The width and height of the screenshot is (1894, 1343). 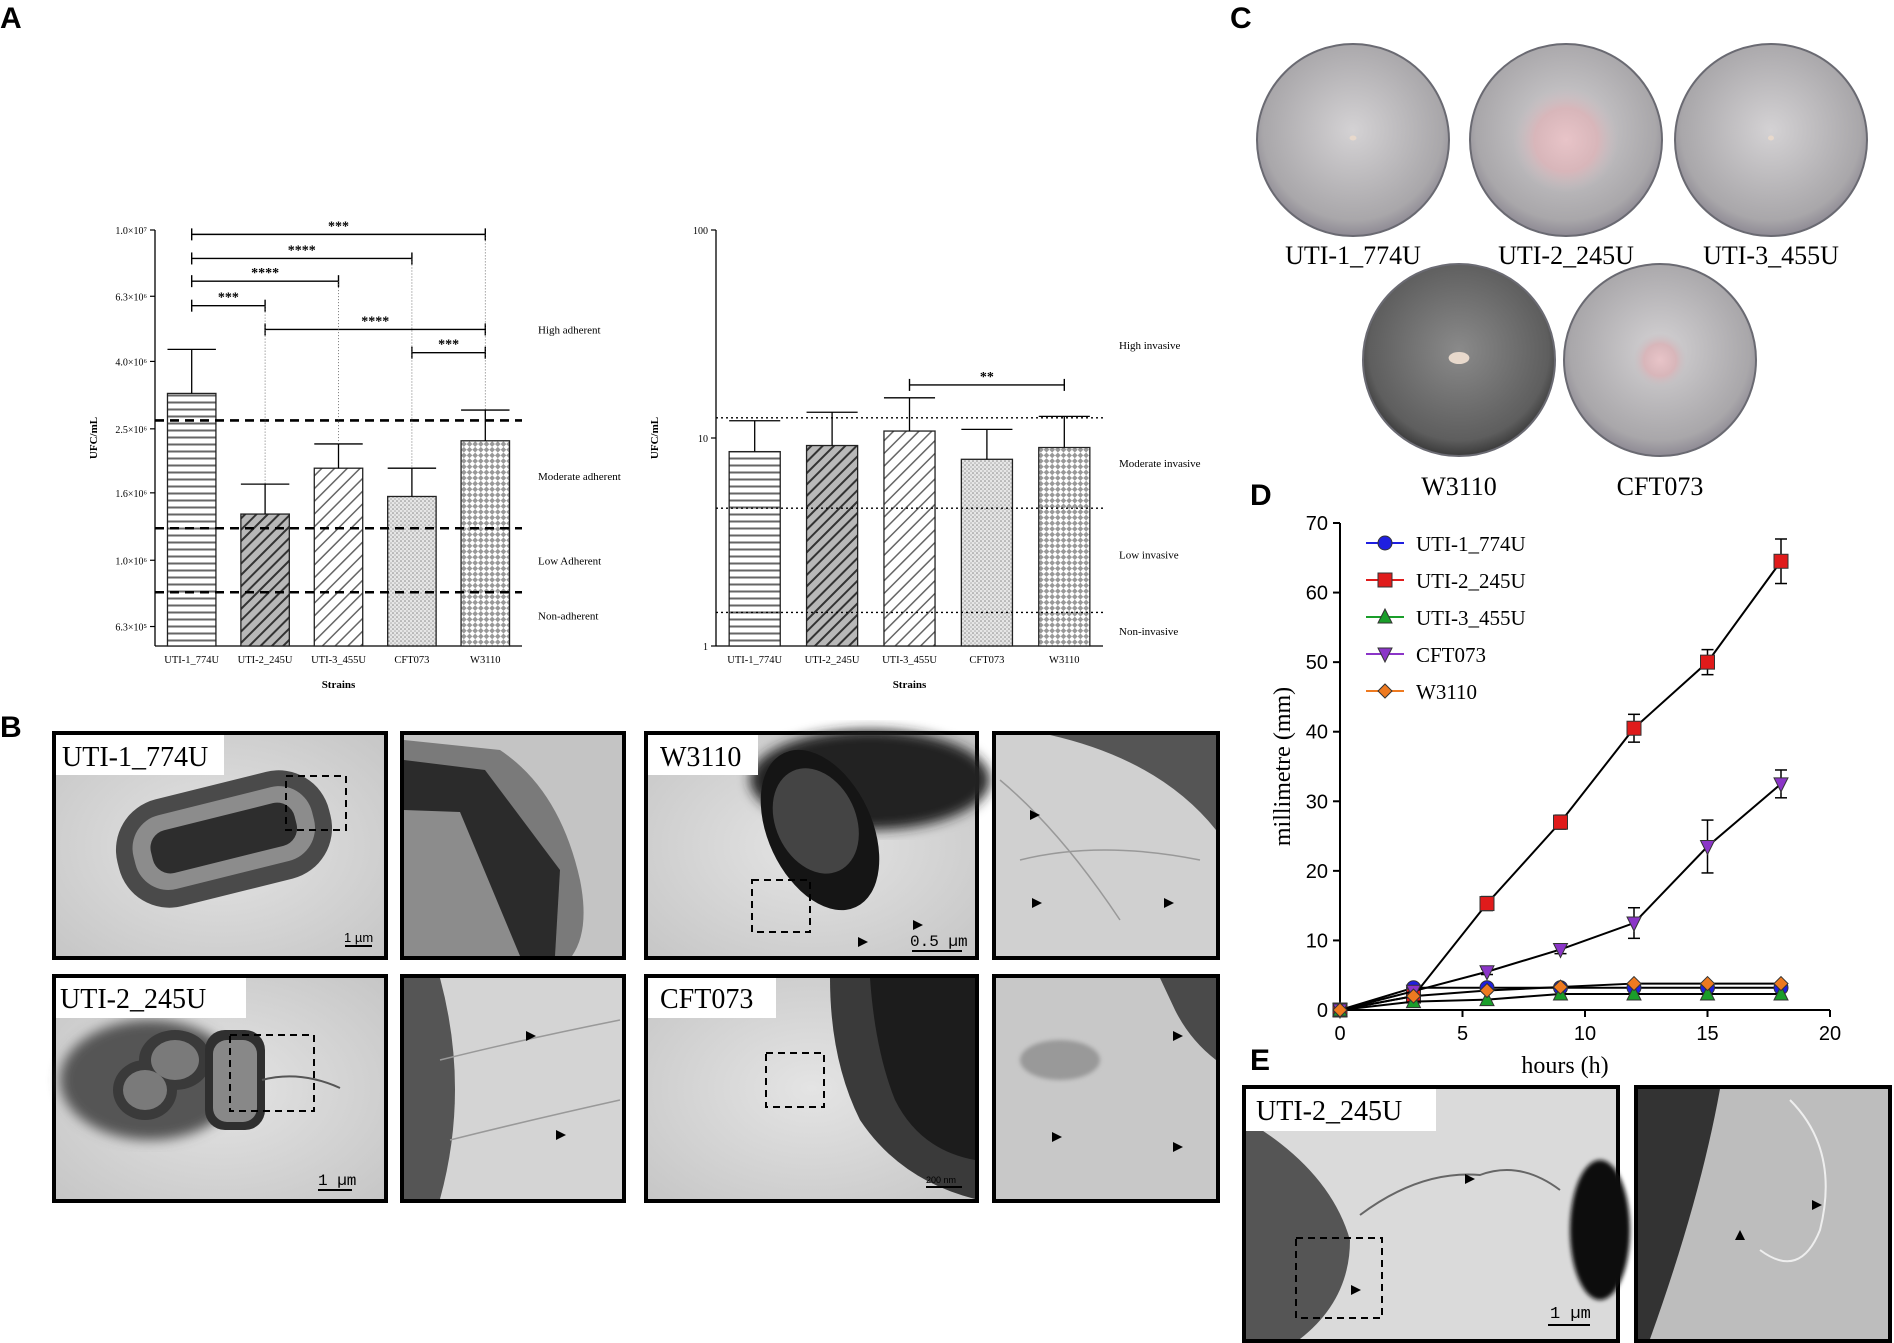 What do you see at coordinates (569, 561) in the screenshot?
I see `zone-label: Low Adherent` at bounding box center [569, 561].